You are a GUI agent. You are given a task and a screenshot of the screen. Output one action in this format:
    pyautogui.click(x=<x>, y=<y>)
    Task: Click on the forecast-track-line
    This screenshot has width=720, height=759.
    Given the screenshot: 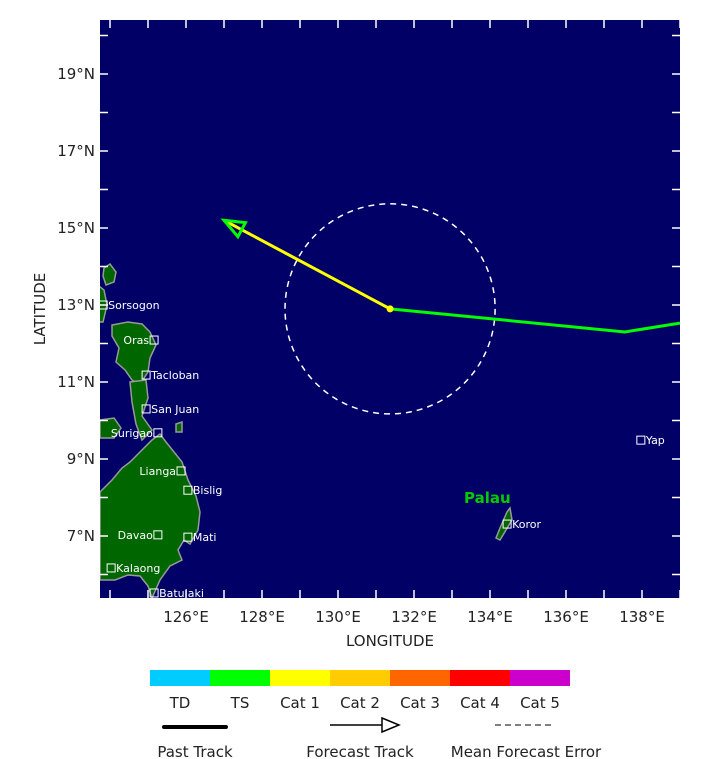 What is the action you would take?
    pyautogui.click(x=307, y=264)
    